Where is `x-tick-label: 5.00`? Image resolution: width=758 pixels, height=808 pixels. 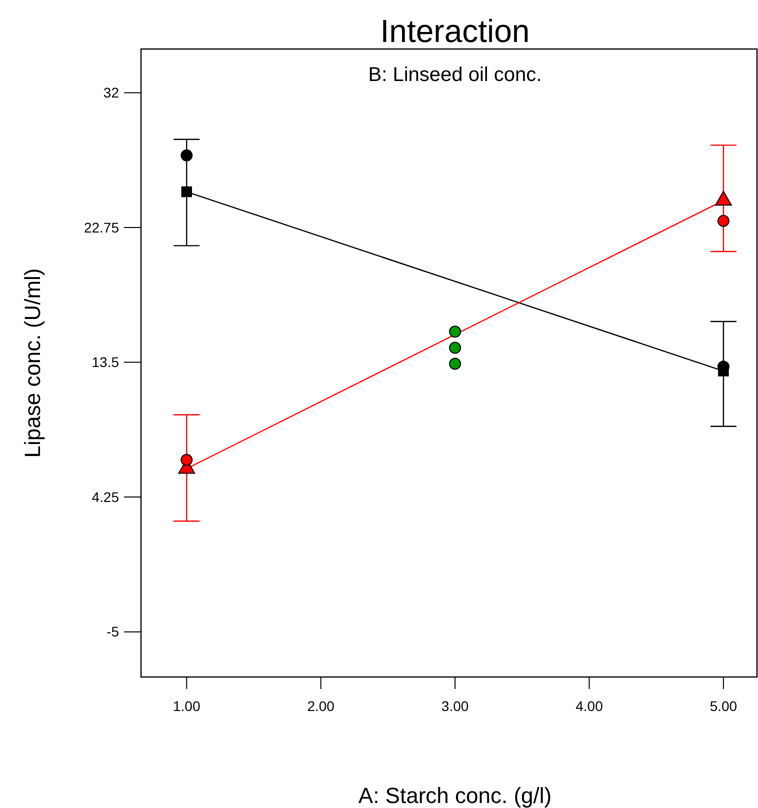 x-tick-label: 5.00 is located at coordinates (724, 706).